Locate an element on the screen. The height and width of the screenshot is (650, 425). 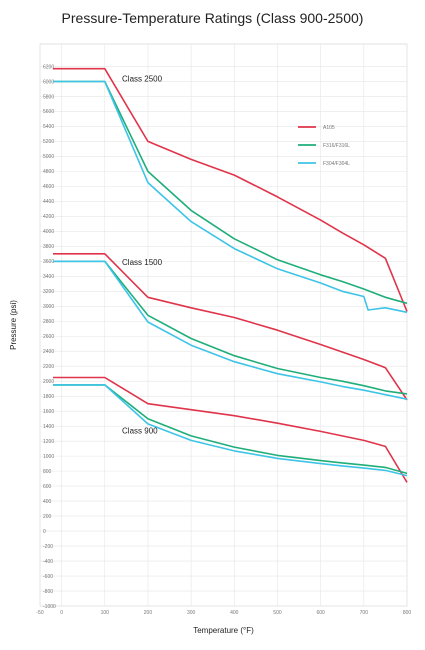
legend-label: A105 is located at coordinates (329, 128).